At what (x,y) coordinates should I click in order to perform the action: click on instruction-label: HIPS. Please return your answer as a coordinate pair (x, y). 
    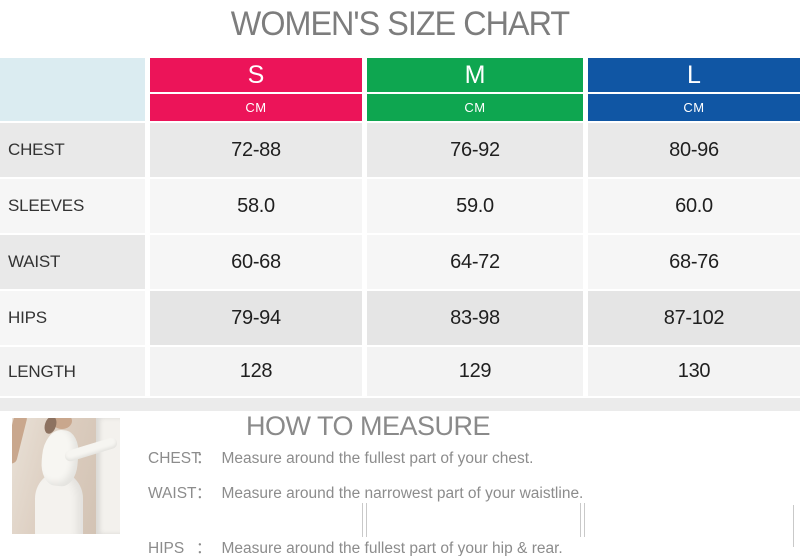
    Looking at the image, I should click on (166, 548).